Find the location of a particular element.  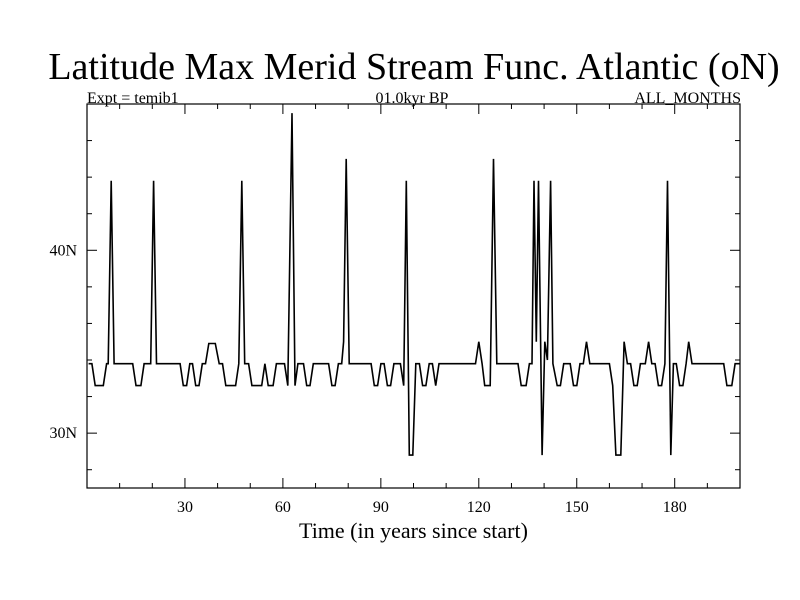

y-tick-label: 30N is located at coordinates (63, 433).